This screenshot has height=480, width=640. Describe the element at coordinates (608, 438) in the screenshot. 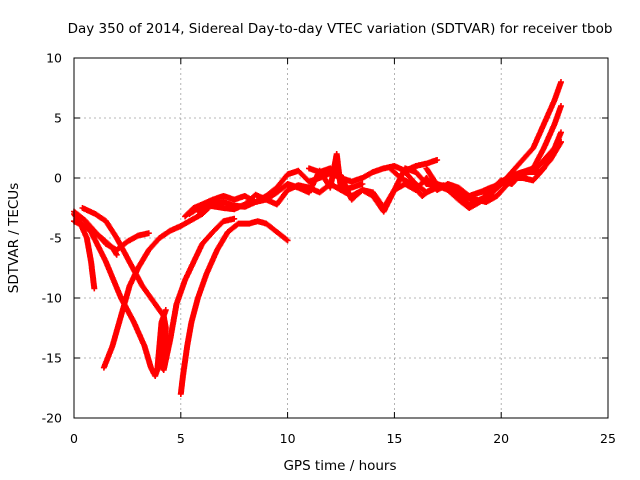

I see `x-tick-label: 25` at that location.